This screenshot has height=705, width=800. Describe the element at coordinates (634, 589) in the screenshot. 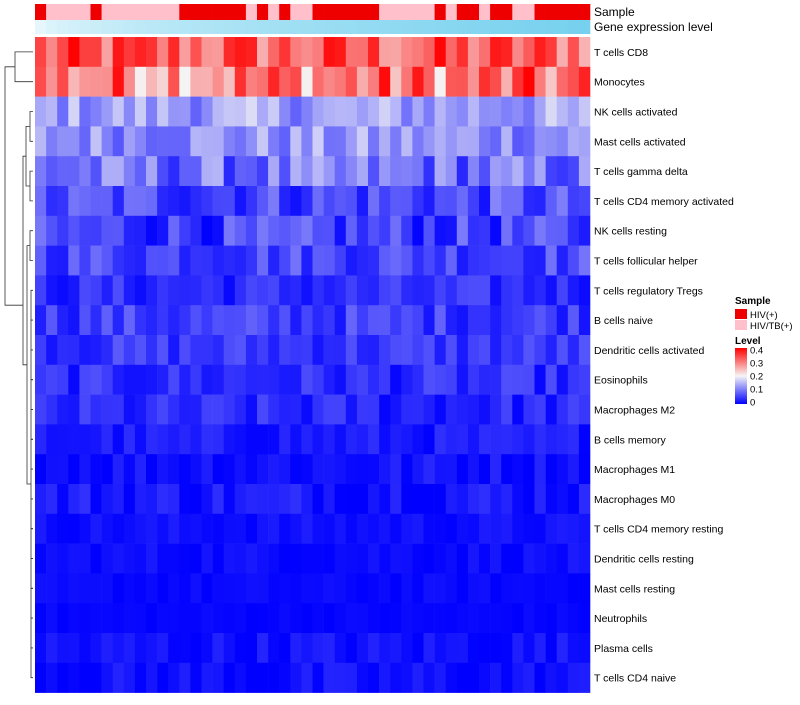

I see `row-label: Mast cells resting` at that location.